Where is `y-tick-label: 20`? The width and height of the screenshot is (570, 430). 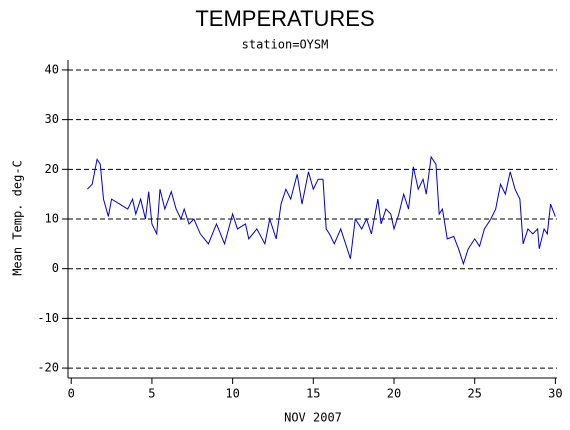 y-tick-label: 20 is located at coordinates (52, 169).